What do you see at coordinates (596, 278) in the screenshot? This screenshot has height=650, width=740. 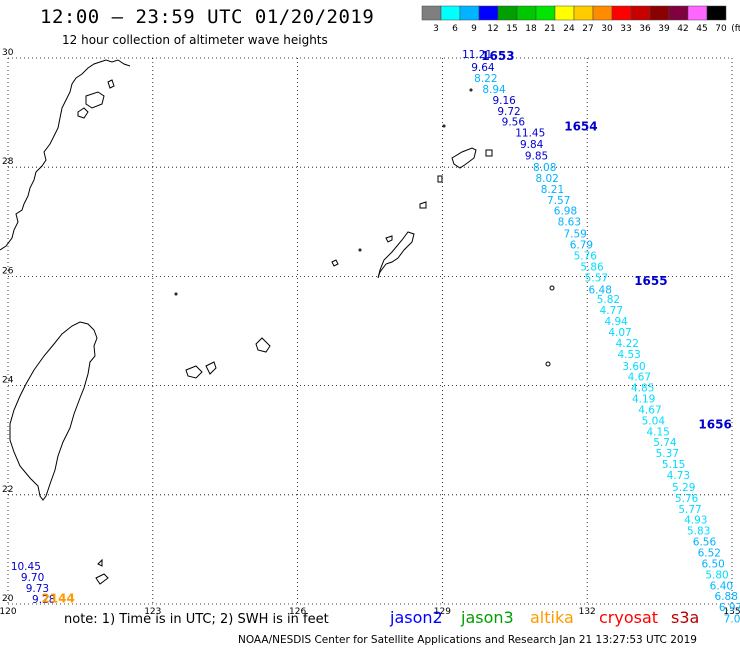 I see `wave-height-value: 5.57` at bounding box center [596, 278].